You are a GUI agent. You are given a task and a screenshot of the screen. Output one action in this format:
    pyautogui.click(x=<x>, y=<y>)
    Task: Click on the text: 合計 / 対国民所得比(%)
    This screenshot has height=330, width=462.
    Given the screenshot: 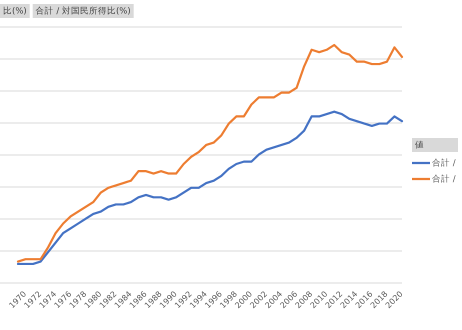 What is the action you would take?
    pyautogui.click(x=83, y=10)
    